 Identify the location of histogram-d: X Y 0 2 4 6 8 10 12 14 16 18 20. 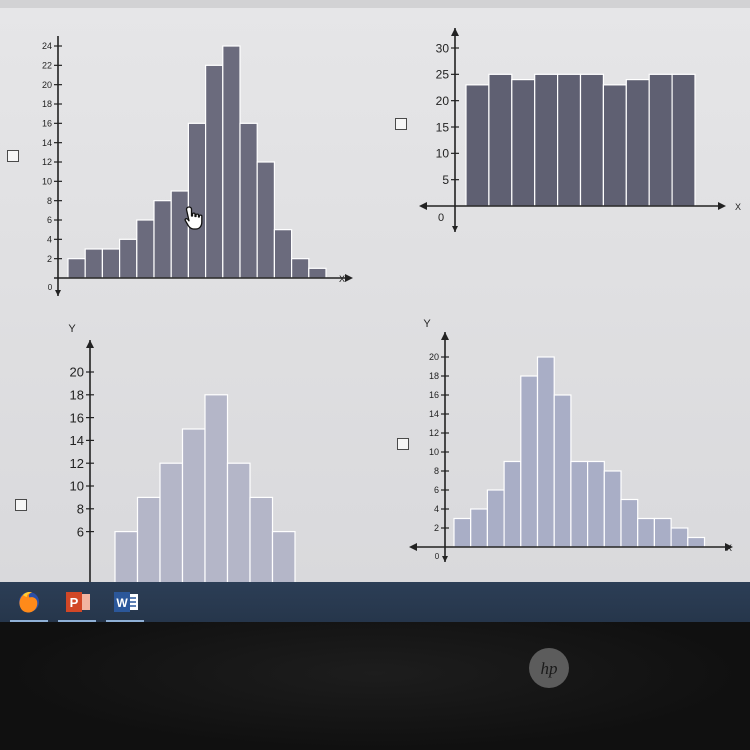
(571, 440).